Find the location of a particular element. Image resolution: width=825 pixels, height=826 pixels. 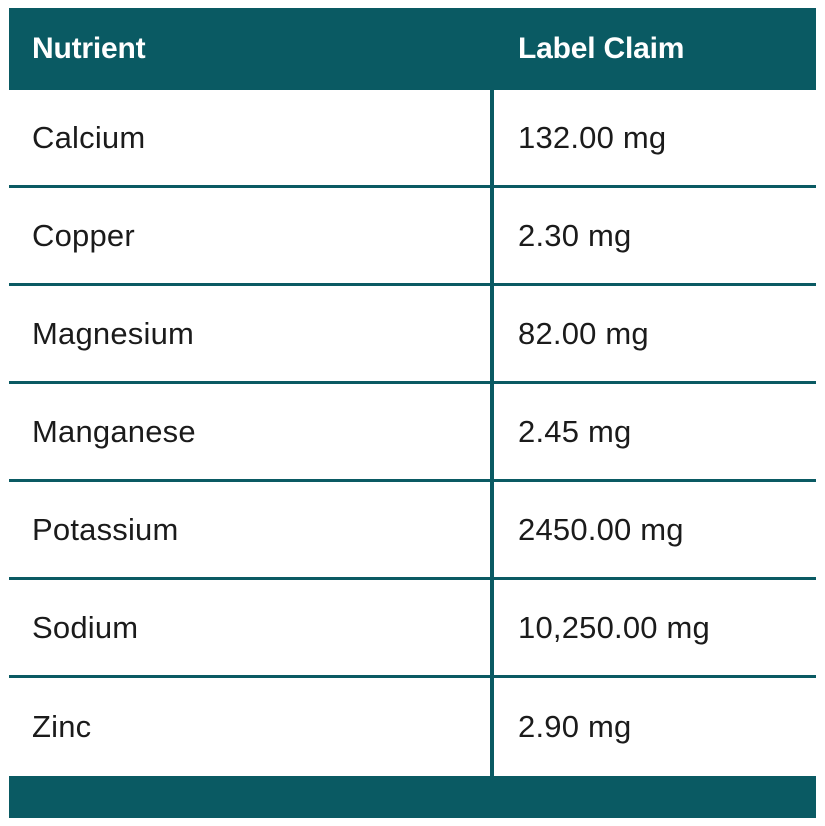

cell-nutrient: Sodium is located at coordinates (249, 627).